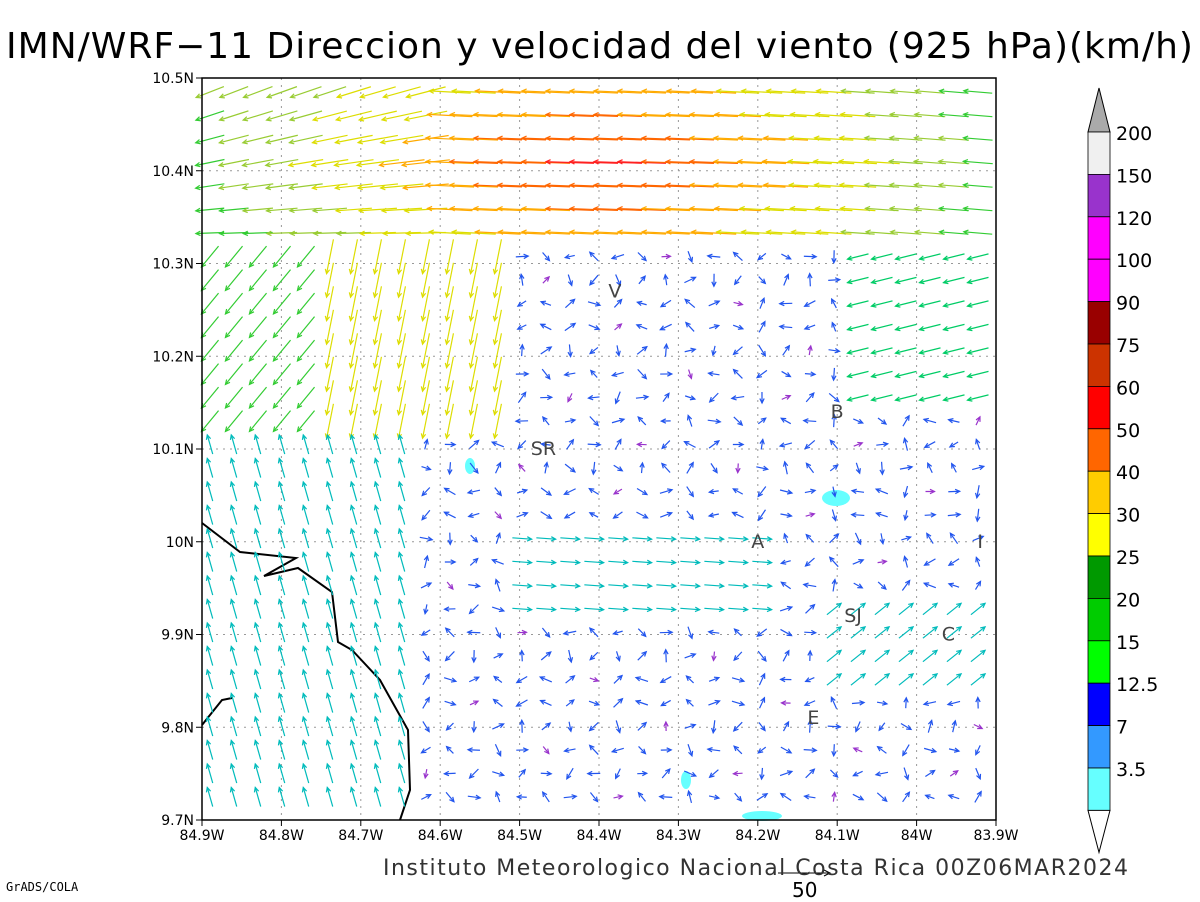 This screenshot has width=1200, height=902. Describe the element at coordinates (1099, 323) in the screenshot. I see `colorbar-segment` at that location.